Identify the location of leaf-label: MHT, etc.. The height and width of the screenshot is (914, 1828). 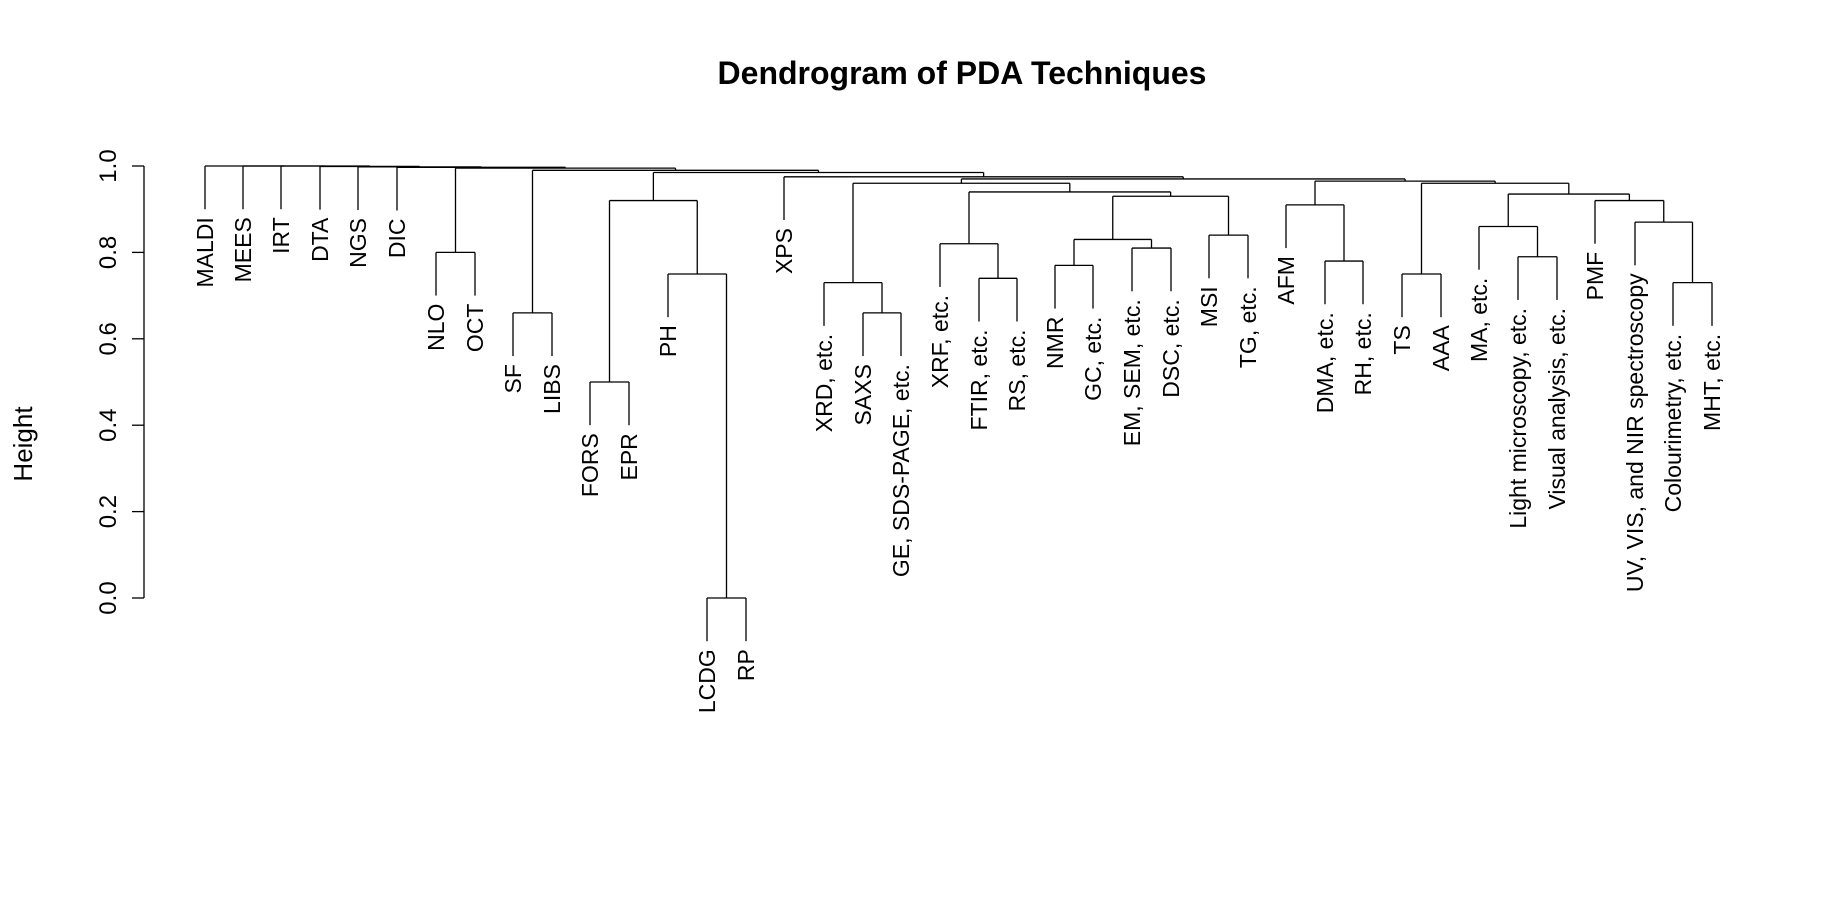
(1712, 382).